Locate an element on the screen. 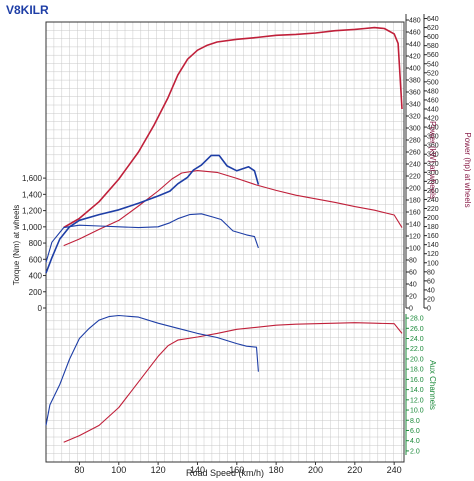  torque-axis-label: Torque (Nm) at wheels is located at coordinates (16, 245).